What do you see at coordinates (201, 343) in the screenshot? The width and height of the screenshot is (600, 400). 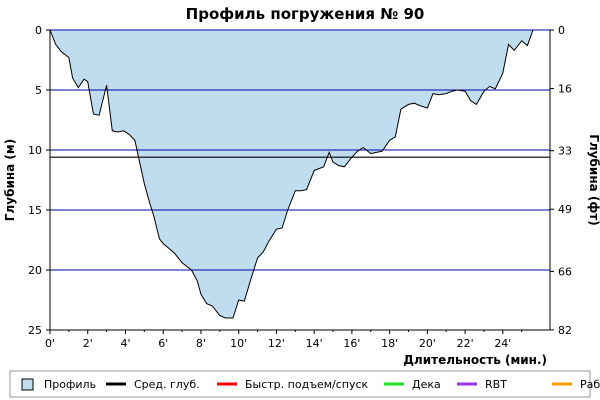 I see `x-tick-label: 8'` at bounding box center [201, 343].